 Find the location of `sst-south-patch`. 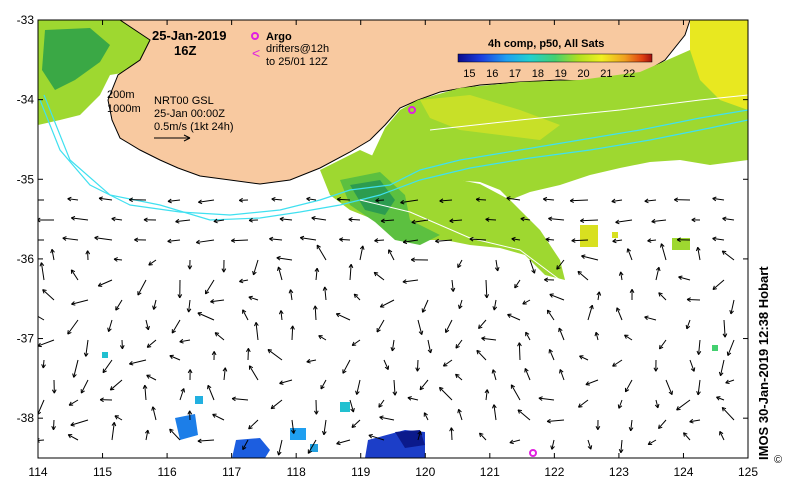

sst-south-patch is located at coordinates (186, 427).